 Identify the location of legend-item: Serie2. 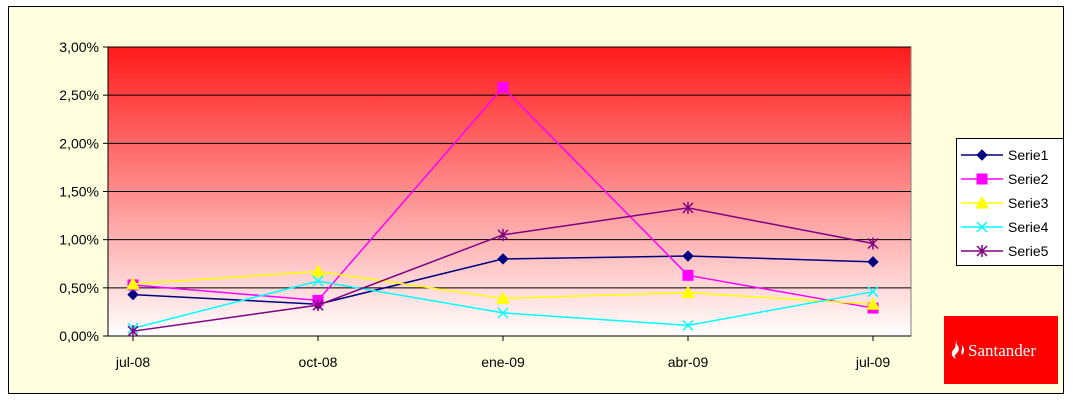
(1010, 179).